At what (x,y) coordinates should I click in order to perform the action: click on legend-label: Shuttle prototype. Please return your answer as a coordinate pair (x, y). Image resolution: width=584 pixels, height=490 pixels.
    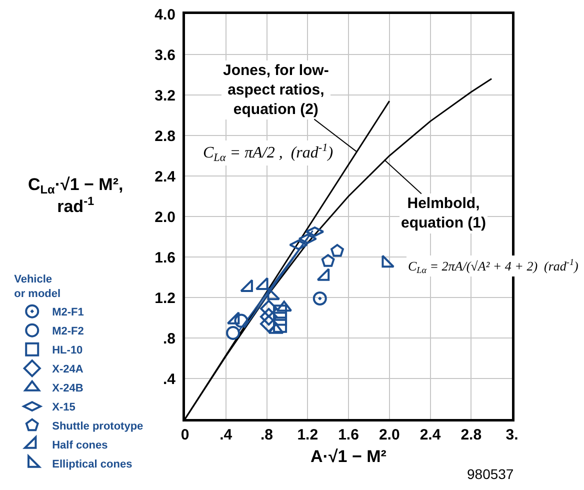
    Looking at the image, I should click on (98, 426).